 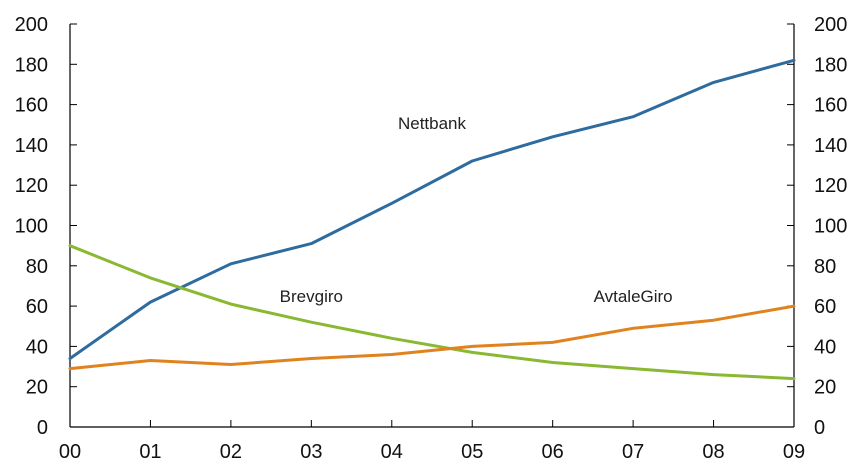 What do you see at coordinates (830, 186) in the screenshot?
I see `y-tick-label-right: 120` at bounding box center [830, 186].